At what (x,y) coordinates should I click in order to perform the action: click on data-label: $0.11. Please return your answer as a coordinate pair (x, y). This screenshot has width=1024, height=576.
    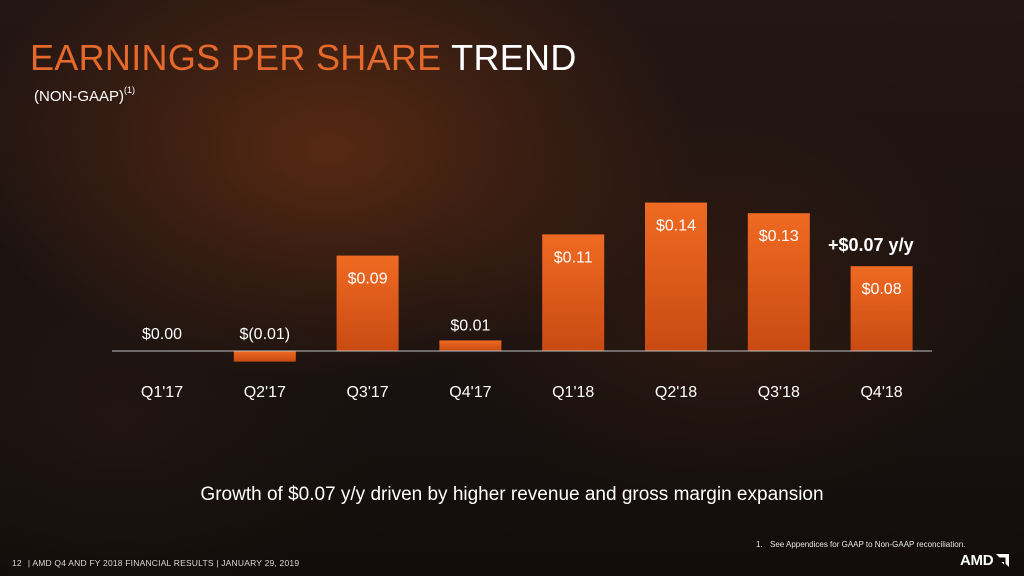
    Looking at the image, I should click on (573, 257).